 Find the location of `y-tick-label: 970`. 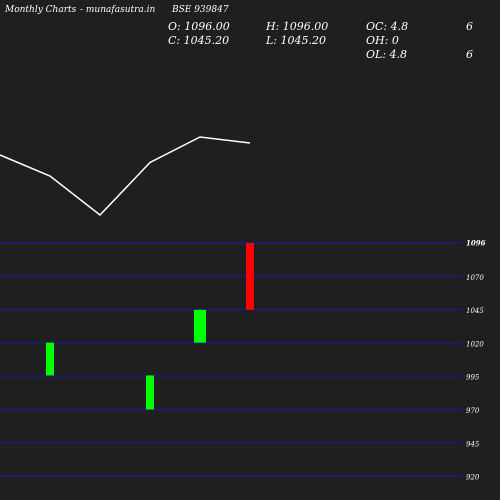

y-tick-label: 970 is located at coordinates (473, 411).